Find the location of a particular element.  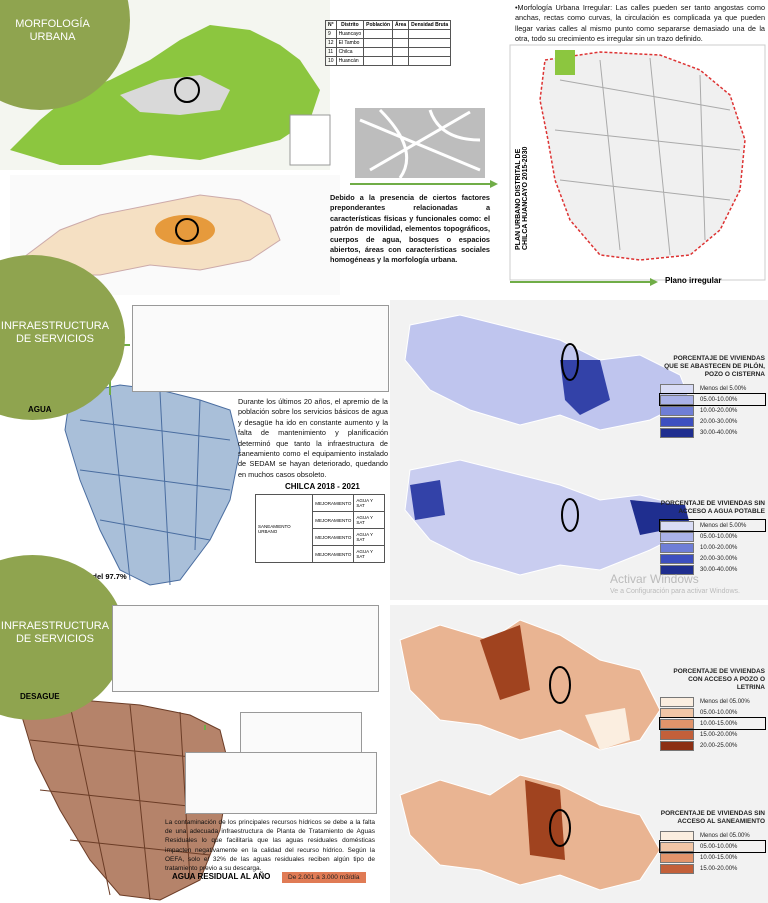

highlight-circle is located at coordinates (187, 90).